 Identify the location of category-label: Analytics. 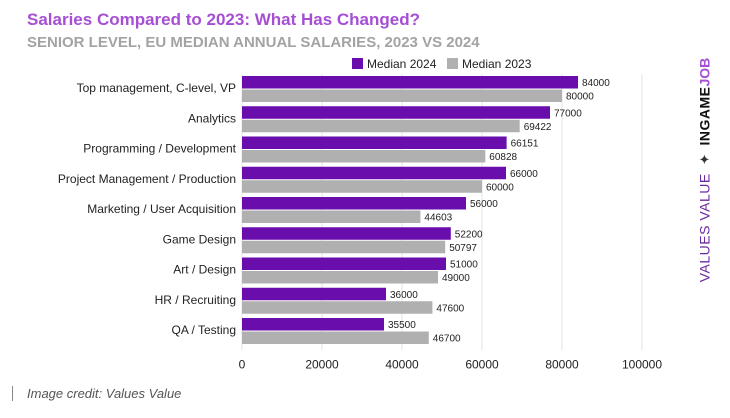
(212, 118).